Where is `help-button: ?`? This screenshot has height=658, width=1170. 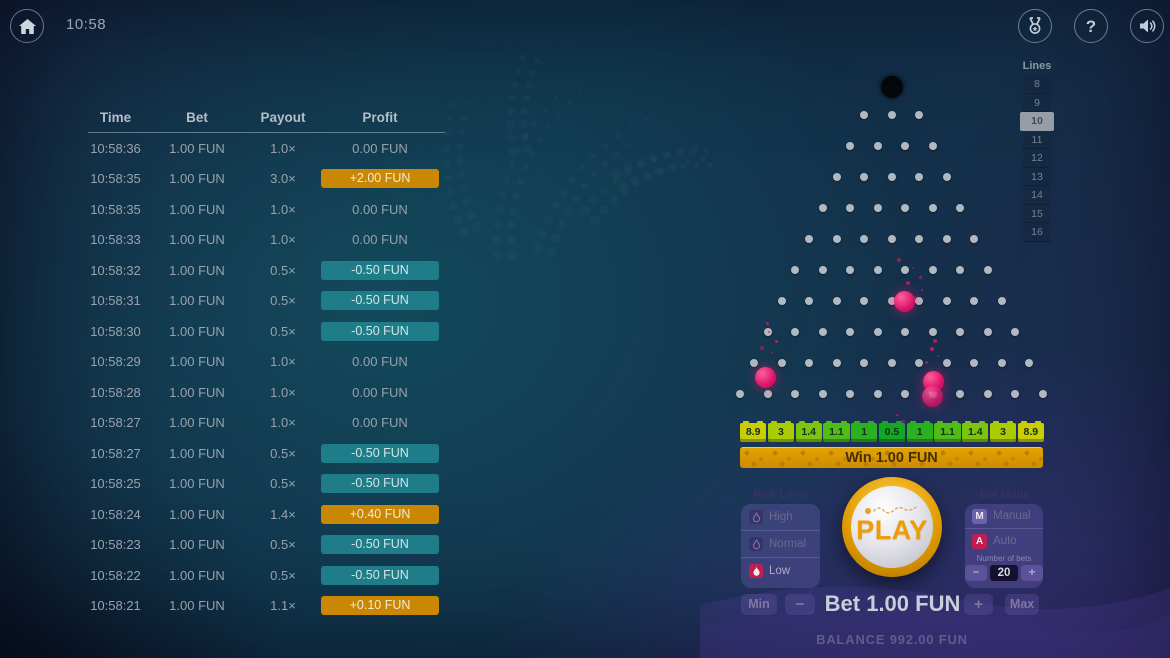 help-button: ? is located at coordinates (1091, 26).